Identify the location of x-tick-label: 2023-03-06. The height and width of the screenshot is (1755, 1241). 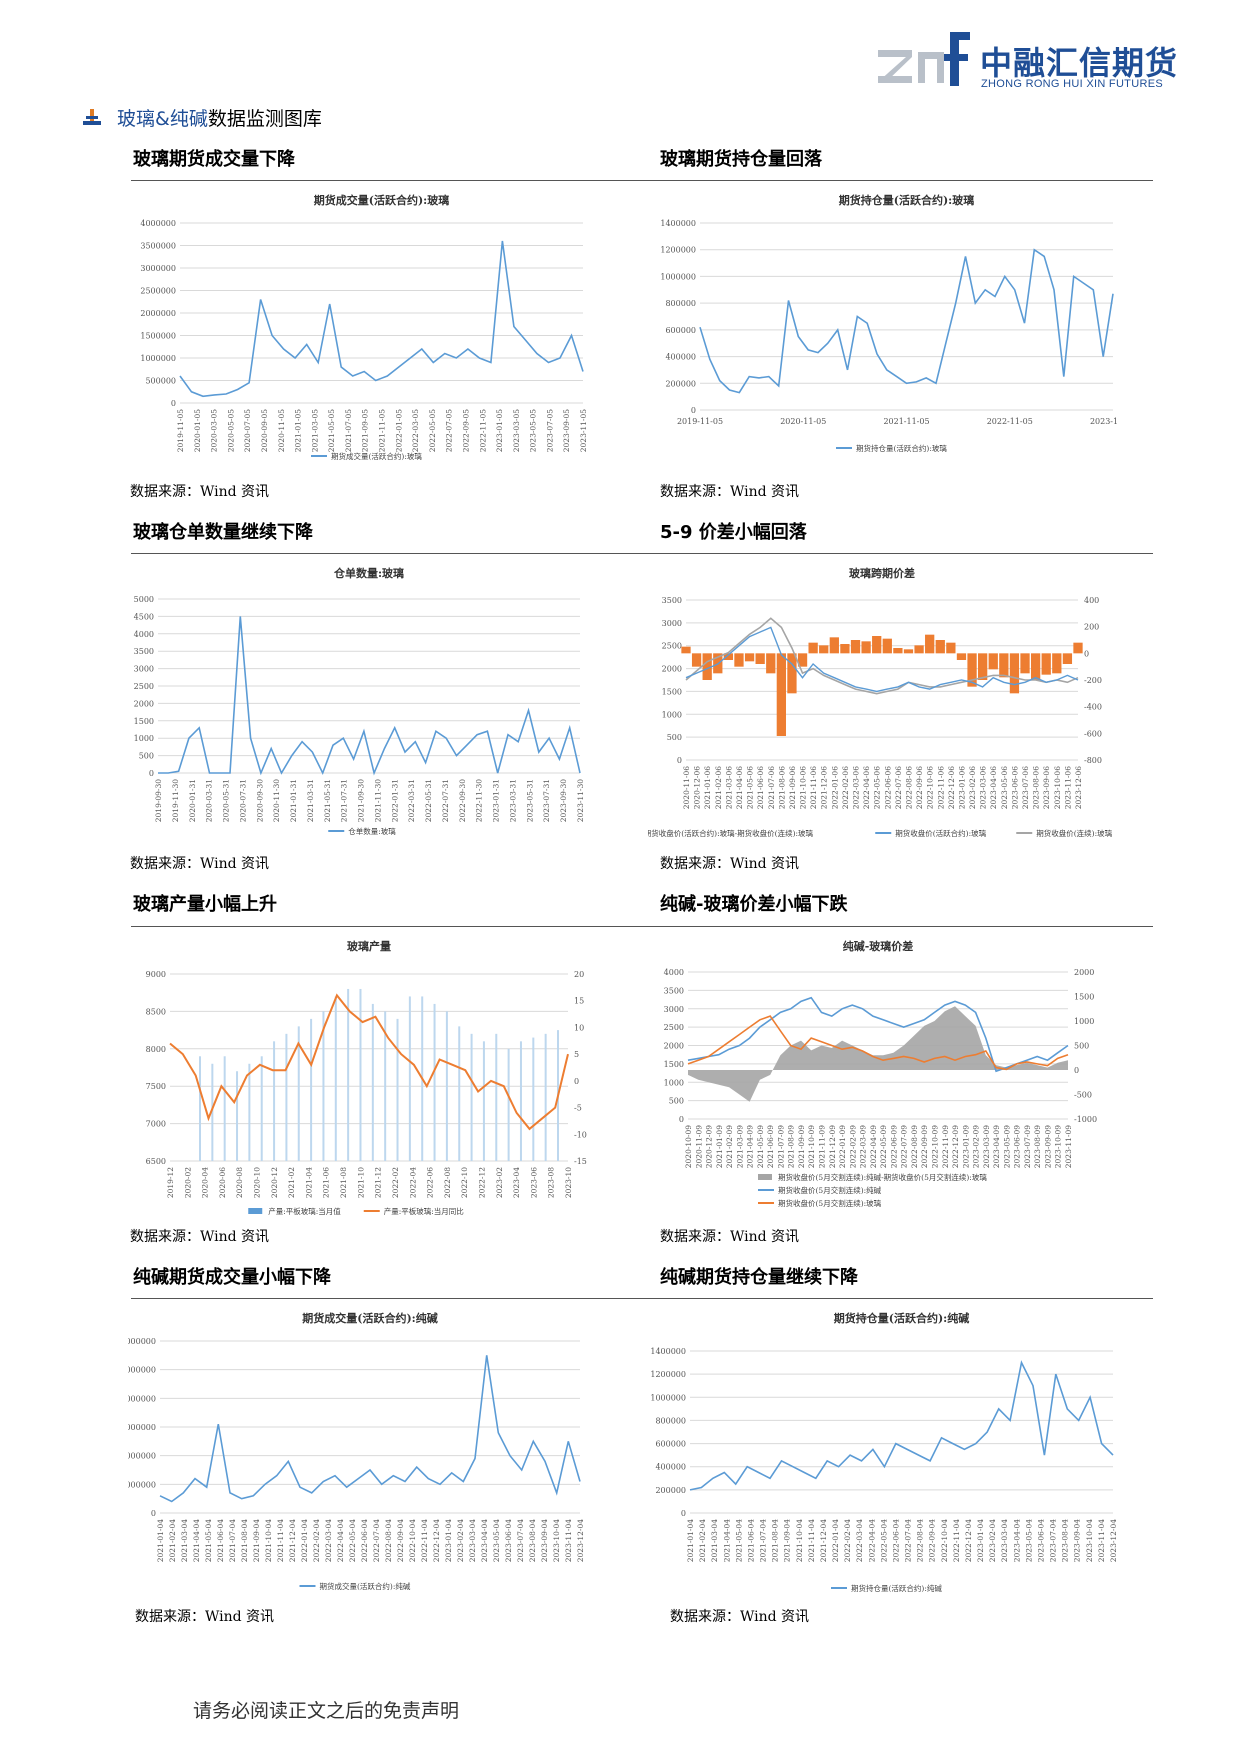
(983, 787).